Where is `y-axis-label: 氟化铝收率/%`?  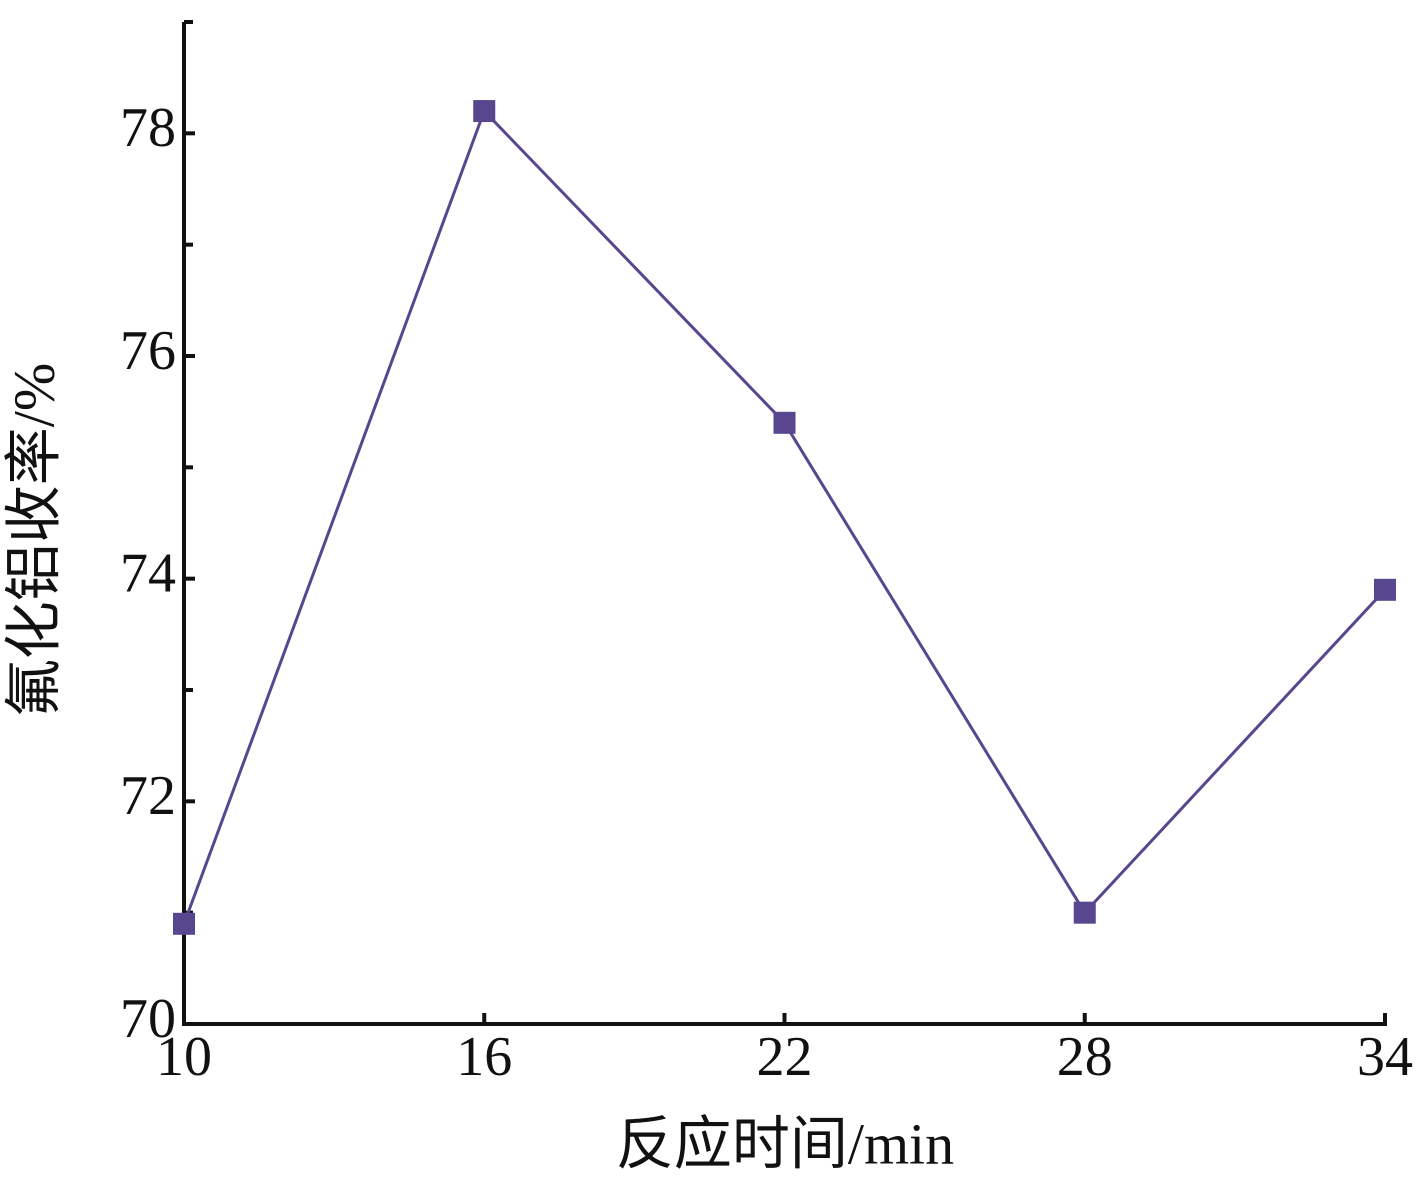
y-axis-label: 氟化铝收率/% is located at coordinates (33, 540).